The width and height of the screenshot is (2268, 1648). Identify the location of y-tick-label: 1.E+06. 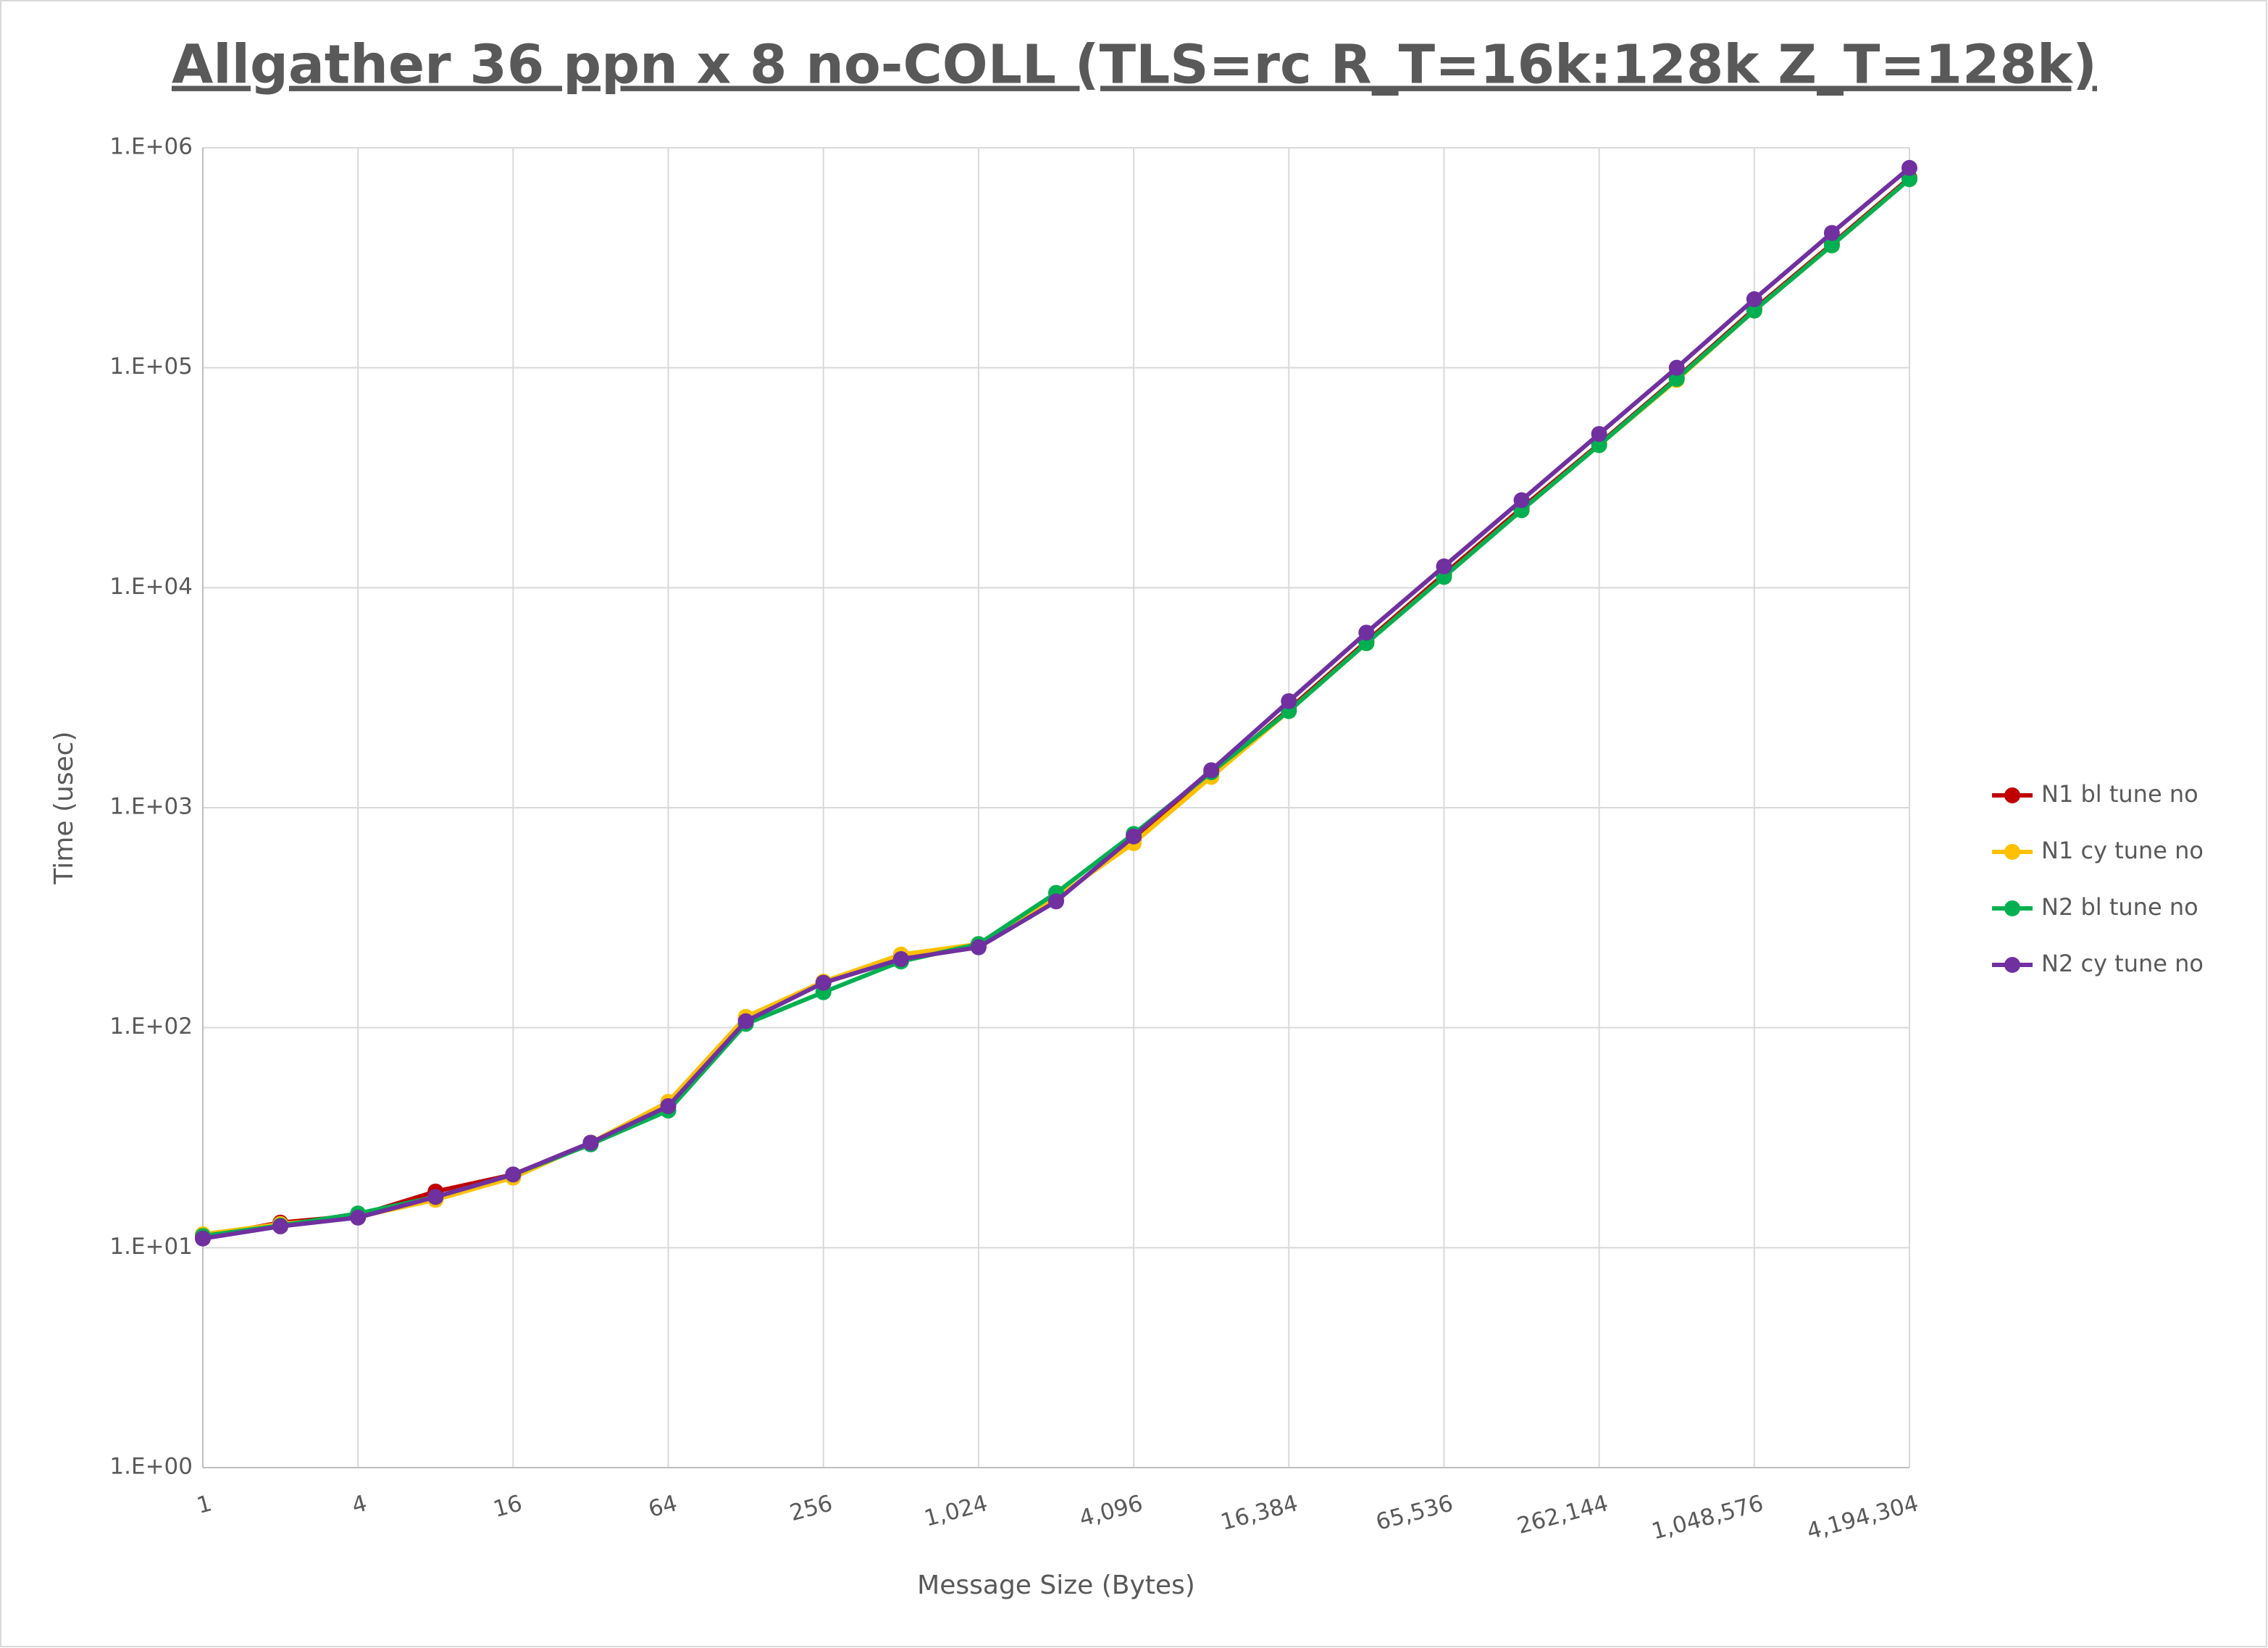
(151, 147).